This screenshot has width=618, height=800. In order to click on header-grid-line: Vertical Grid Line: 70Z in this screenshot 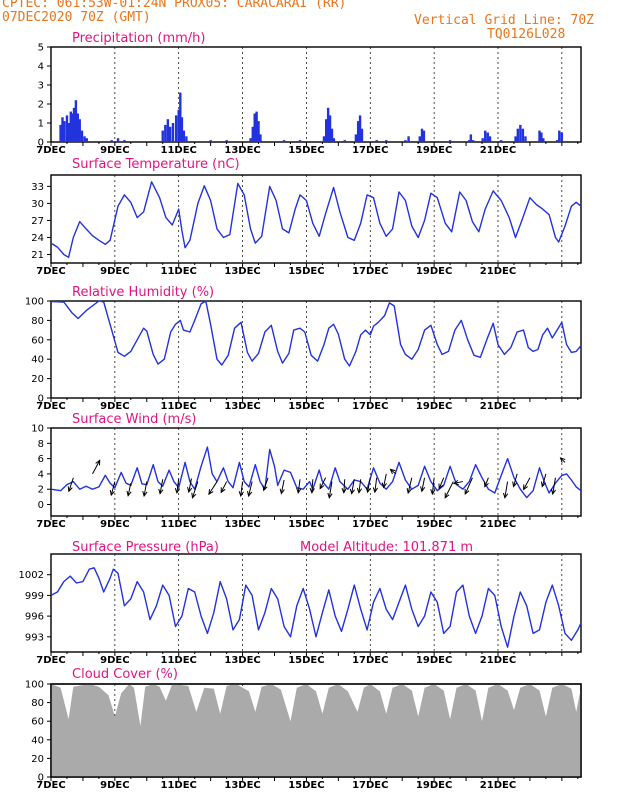, I will do `click(504, 20)`.